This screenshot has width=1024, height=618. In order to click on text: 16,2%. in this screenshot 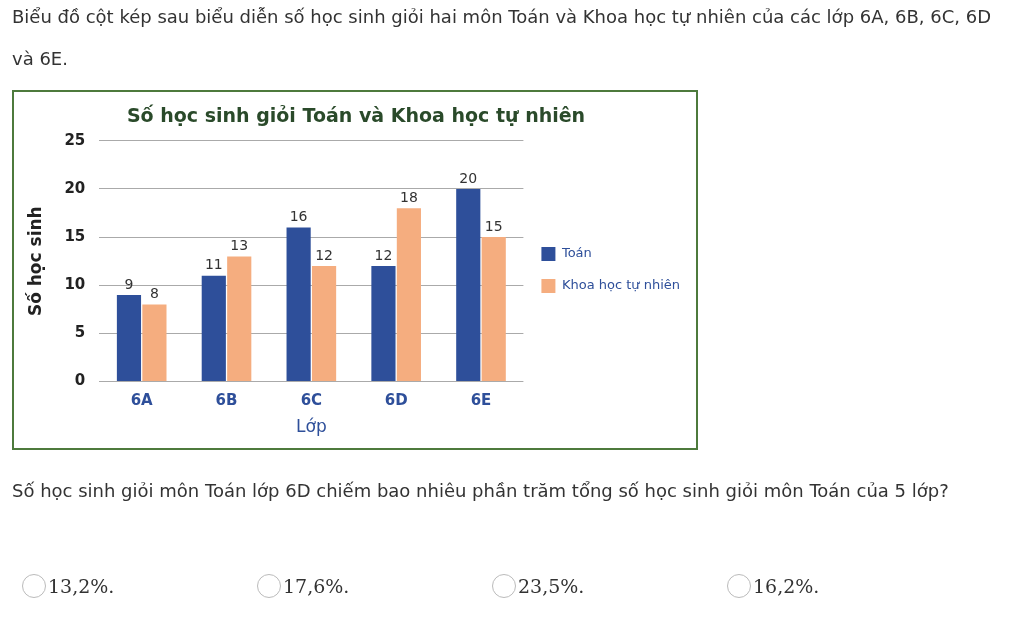, I will do `click(786, 586)`.